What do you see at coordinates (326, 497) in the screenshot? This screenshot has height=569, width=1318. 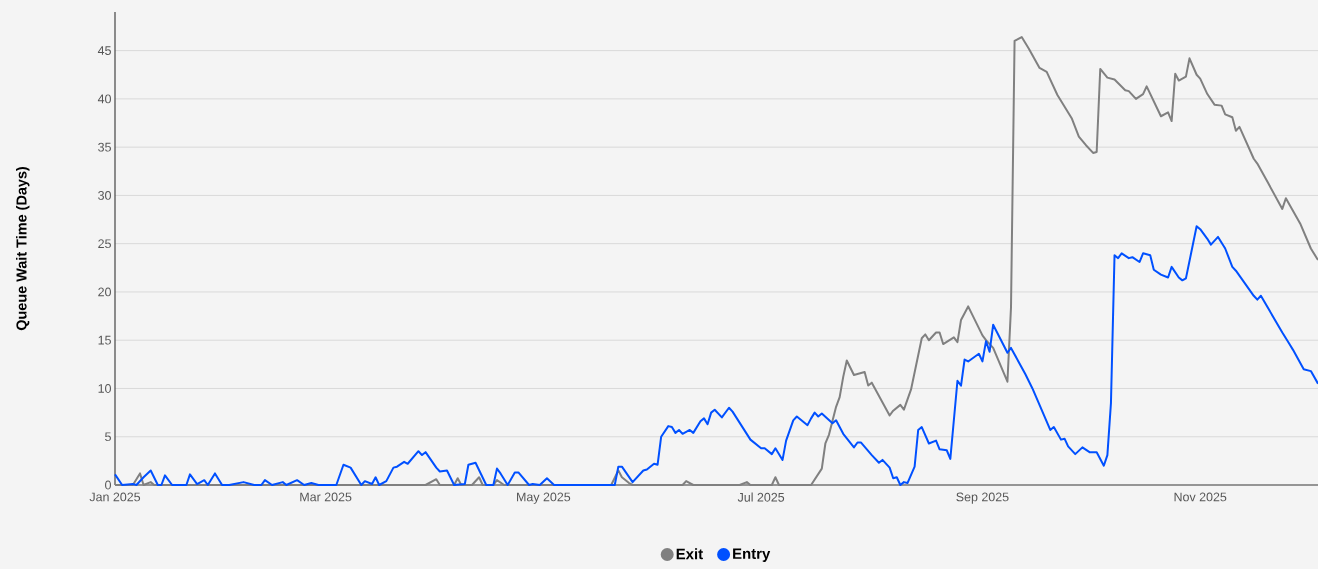 I see `x-tick-label: Mar 2025` at bounding box center [326, 497].